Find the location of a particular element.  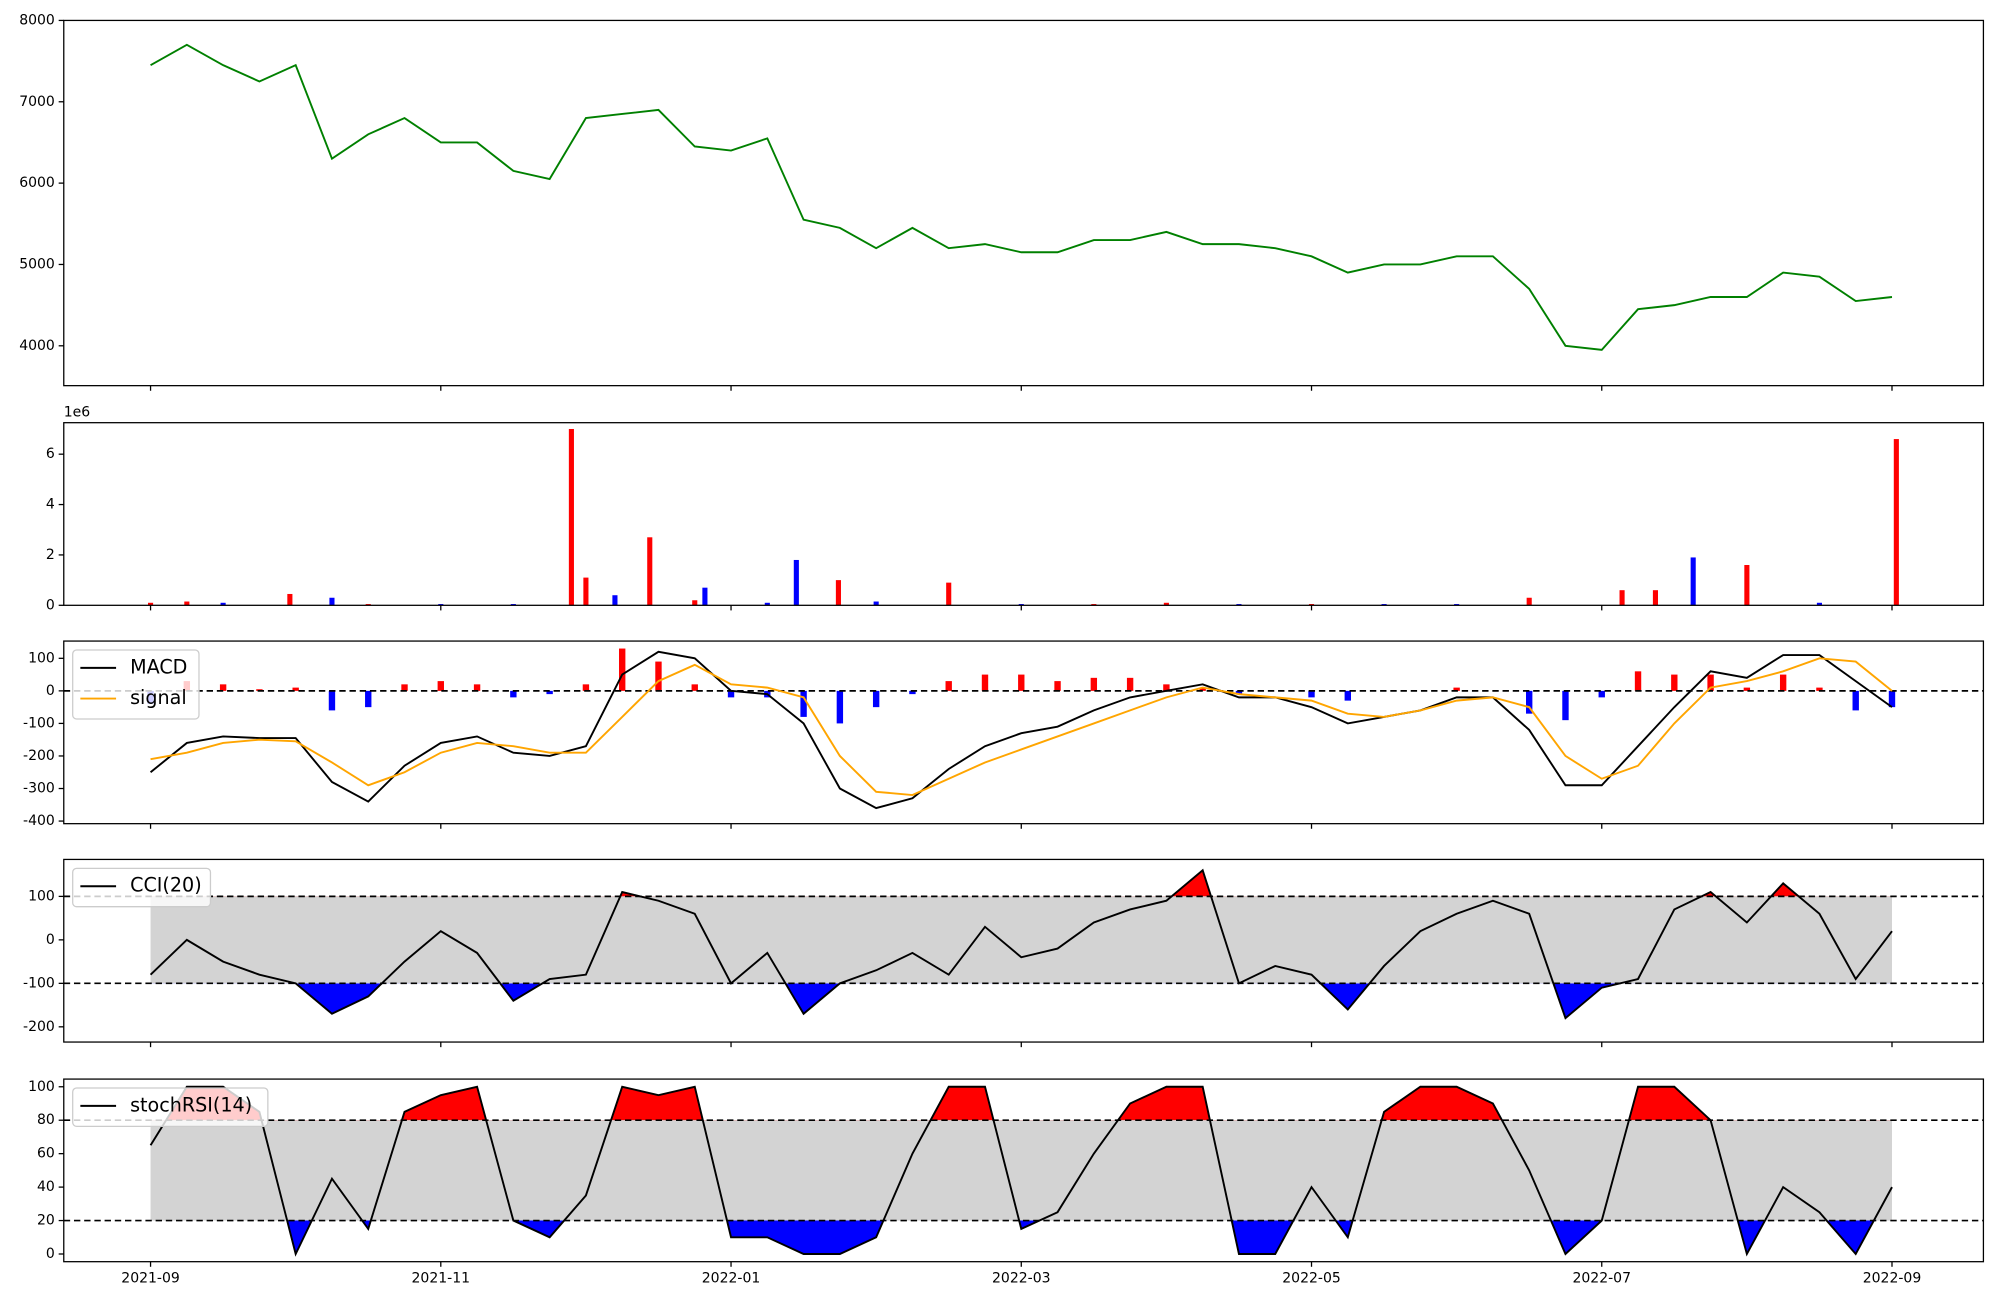

y-tick-label: -400 is located at coordinates (39, 821).